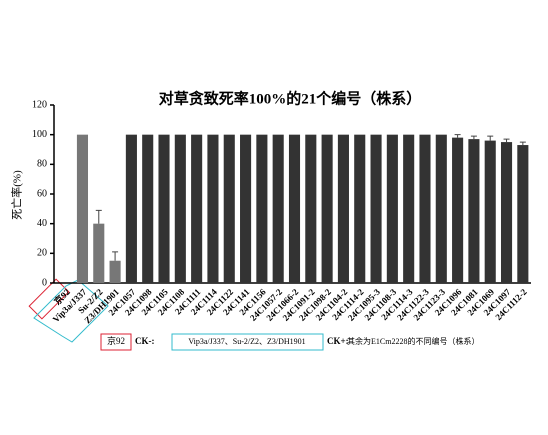 This screenshot has width=548, height=435. What do you see at coordinates (17, 195) in the screenshot?
I see `y-axis-label: 死亡率(%)` at bounding box center [17, 195].